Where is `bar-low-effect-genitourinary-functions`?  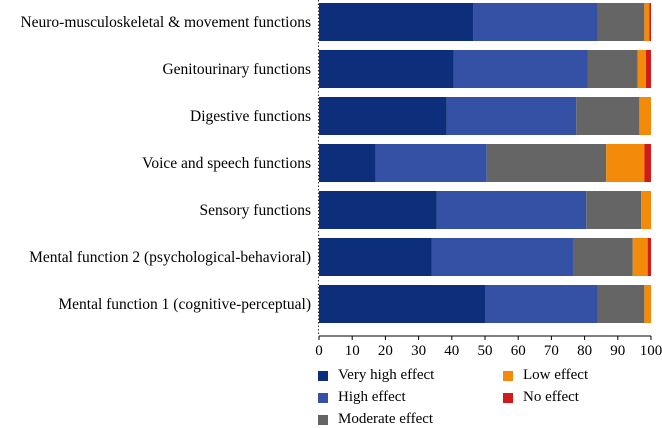
bar-low-effect-genitourinary-functions is located at coordinates (642, 69).